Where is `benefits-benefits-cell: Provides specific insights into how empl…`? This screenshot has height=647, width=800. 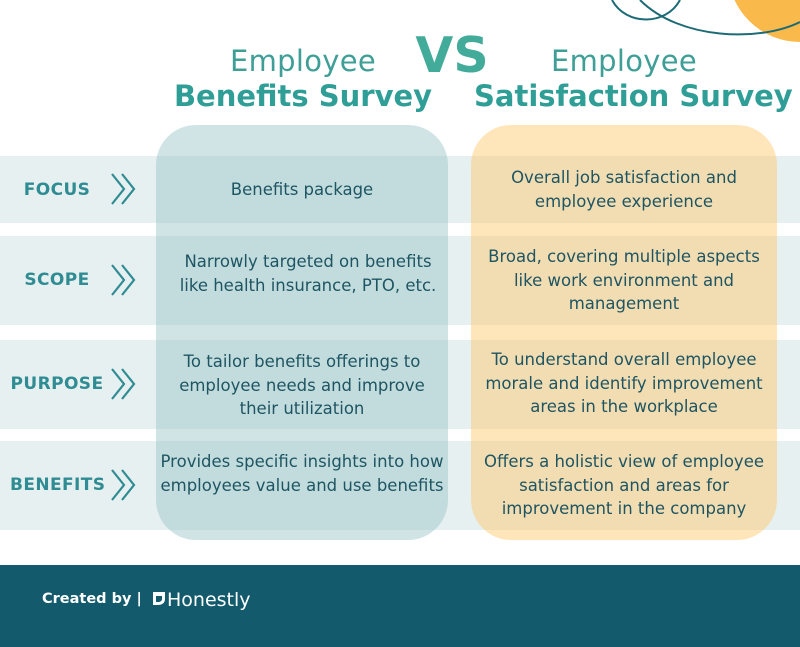 benefits-benefits-cell: Provides specific insights into how empl… is located at coordinates (302, 473).